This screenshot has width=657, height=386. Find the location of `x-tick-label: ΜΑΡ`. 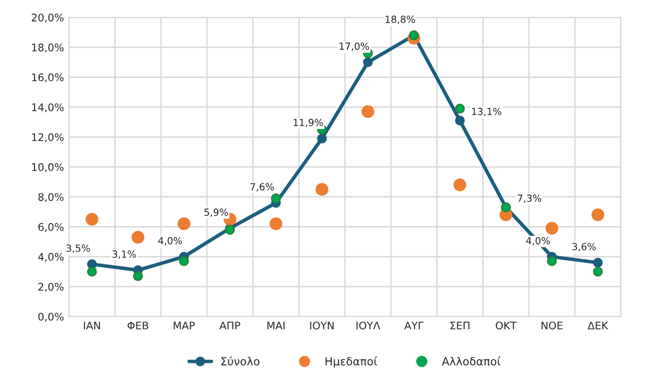

x-tick-label: ΜΑΡ is located at coordinates (184, 326).